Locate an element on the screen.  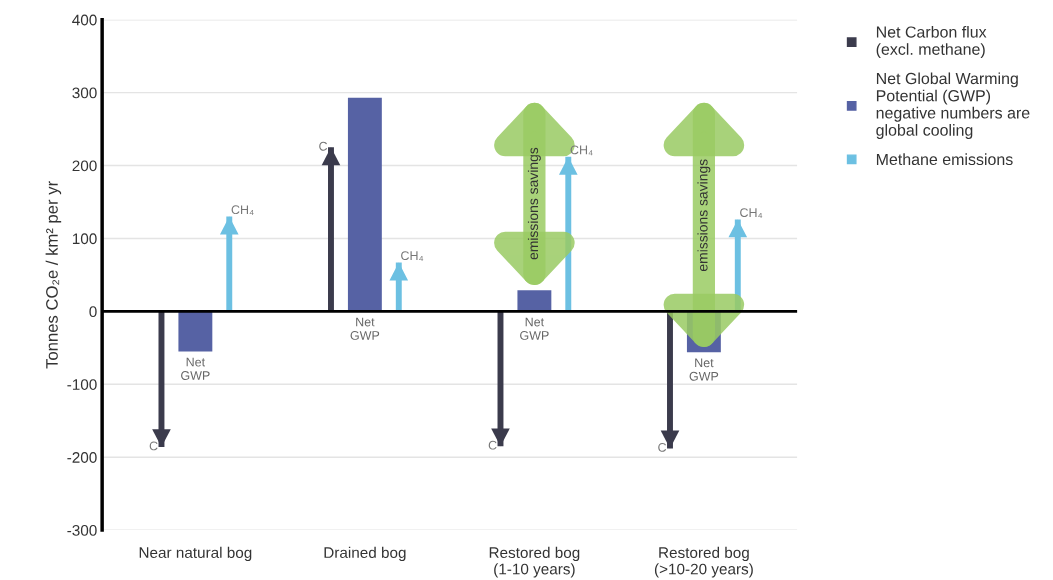
y-tick-label: 200 is located at coordinates (84, 166).